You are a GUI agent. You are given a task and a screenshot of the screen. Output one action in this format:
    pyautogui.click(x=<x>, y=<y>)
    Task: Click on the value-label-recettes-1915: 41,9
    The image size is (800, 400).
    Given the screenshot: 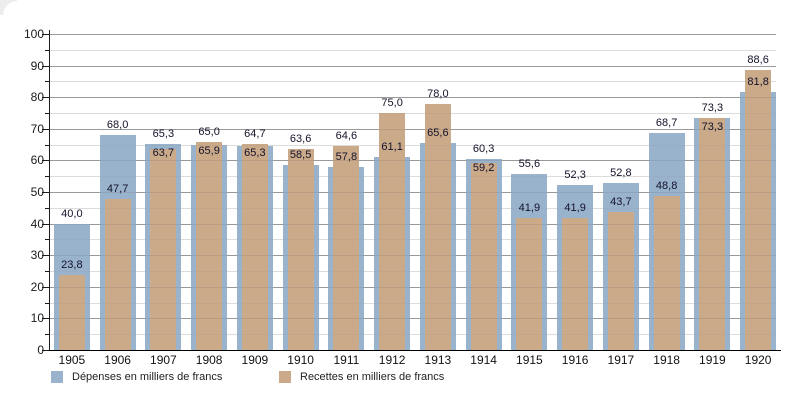 What is the action you would take?
    pyautogui.click(x=529, y=207)
    